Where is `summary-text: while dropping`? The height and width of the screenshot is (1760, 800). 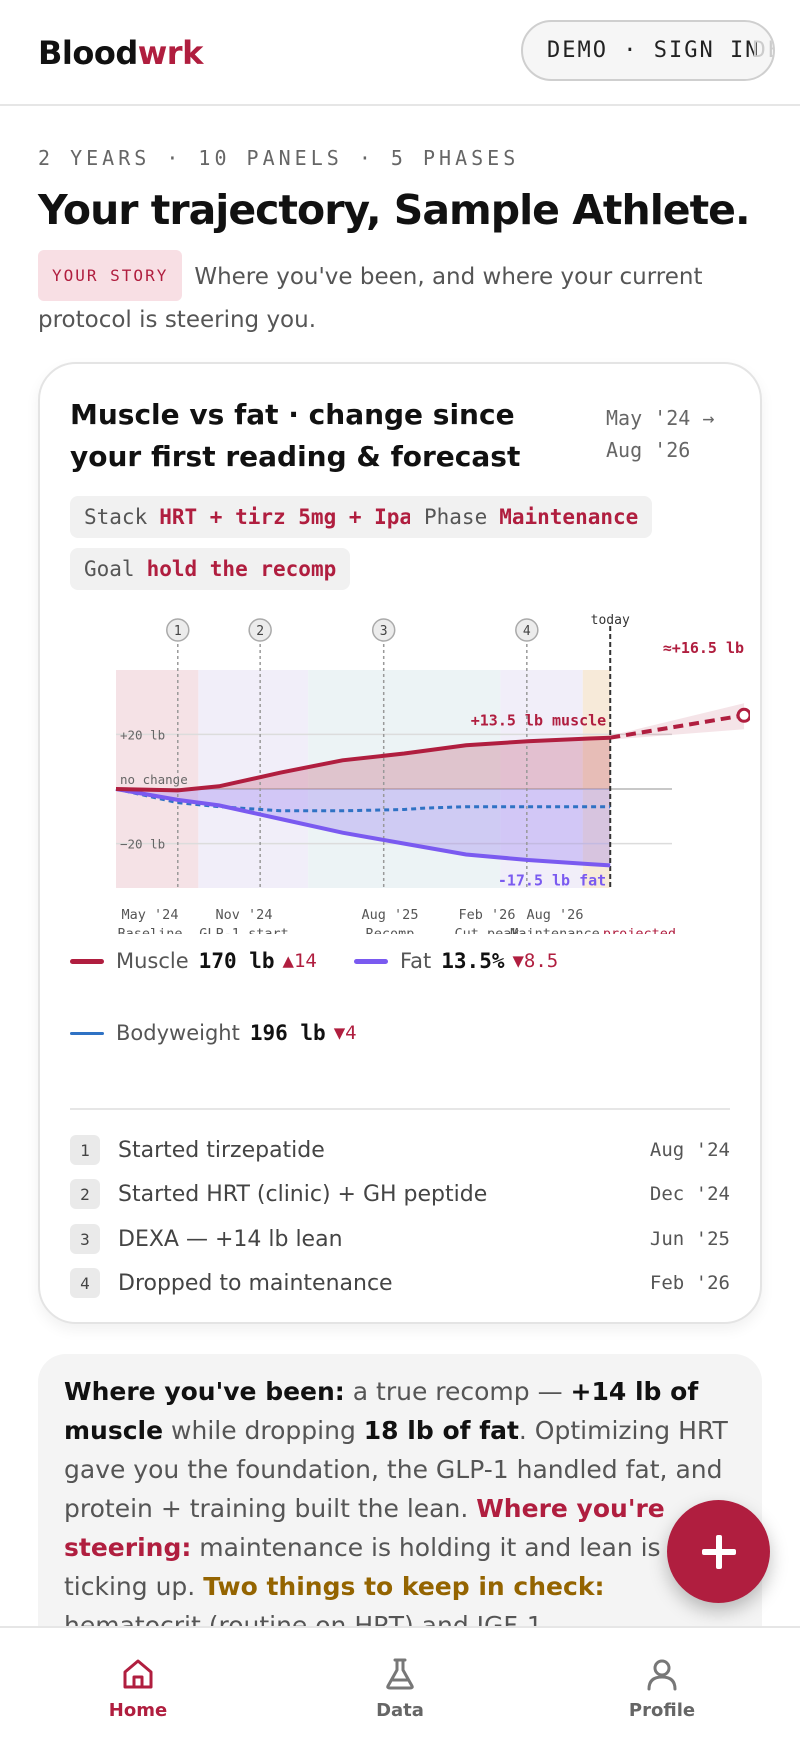 summary-text: while dropping is located at coordinates (263, 1430).